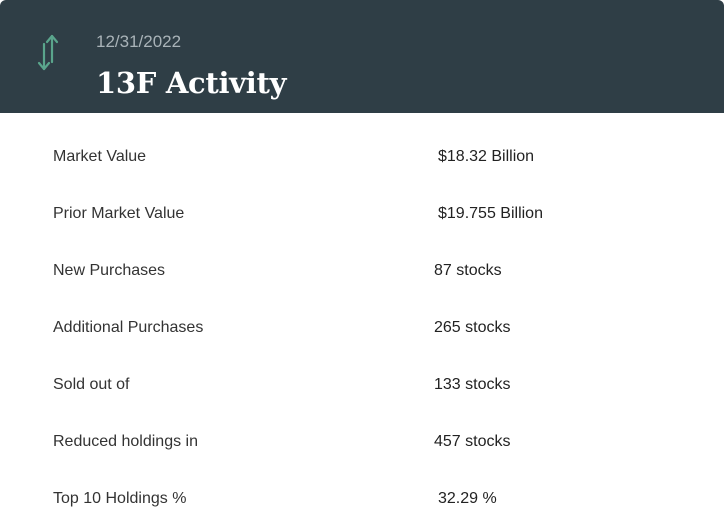 This screenshot has width=724, height=520. Describe the element at coordinates (128, 327) in the screenshot. I see `row-label: Additional Purchases` at that location.